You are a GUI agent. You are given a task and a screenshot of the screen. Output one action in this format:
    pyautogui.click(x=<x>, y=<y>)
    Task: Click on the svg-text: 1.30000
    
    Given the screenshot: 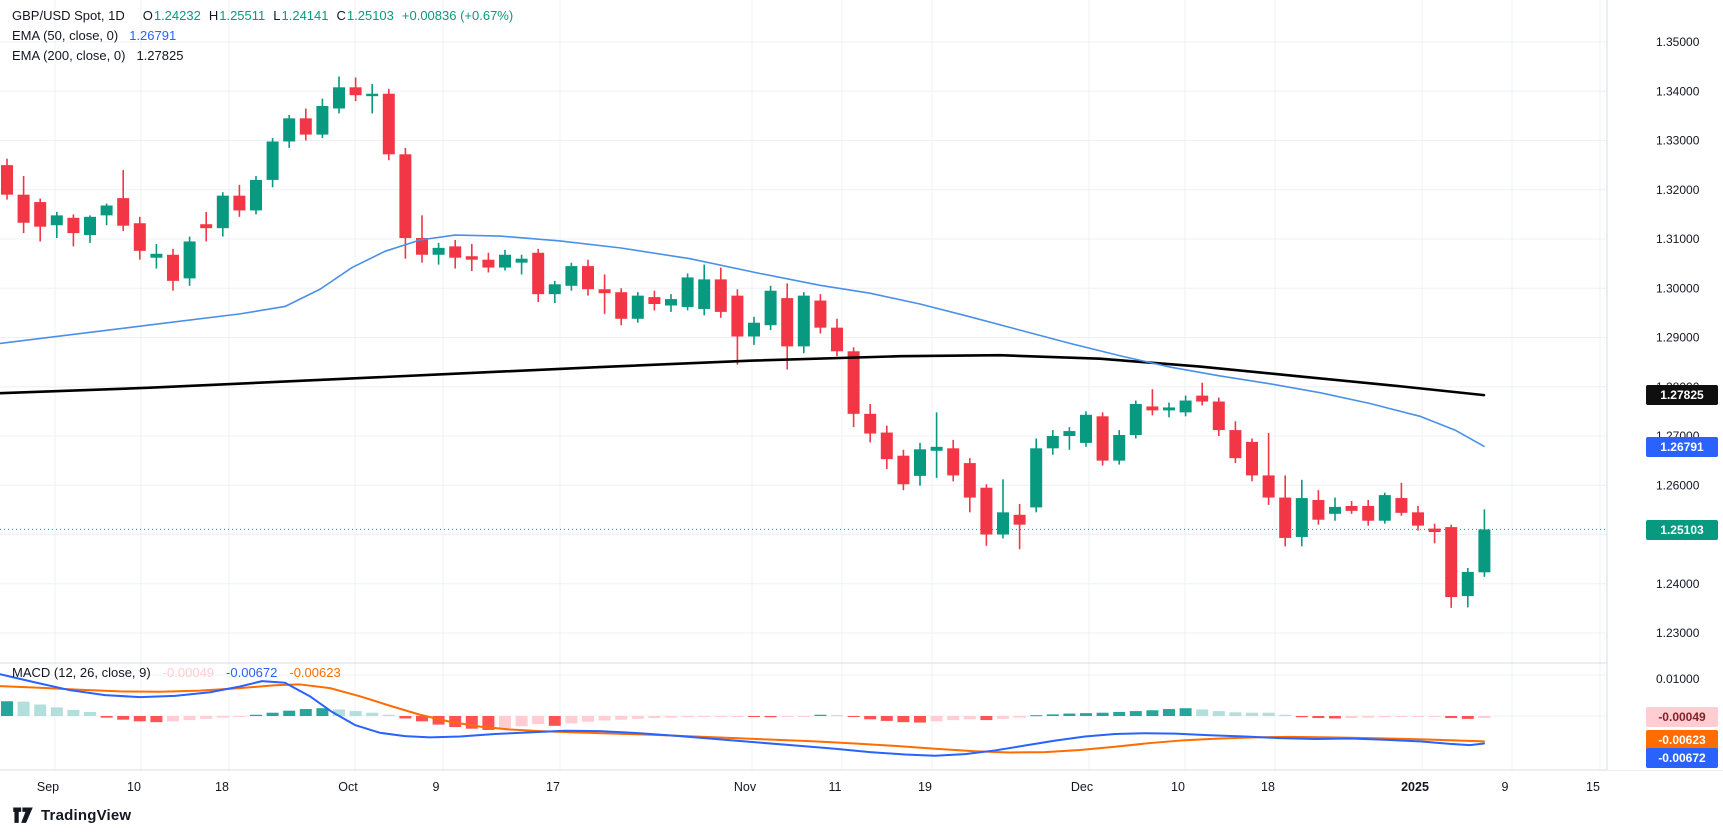 What is the action you would take?
    pyautogui.click(x=1678, y=288)
    